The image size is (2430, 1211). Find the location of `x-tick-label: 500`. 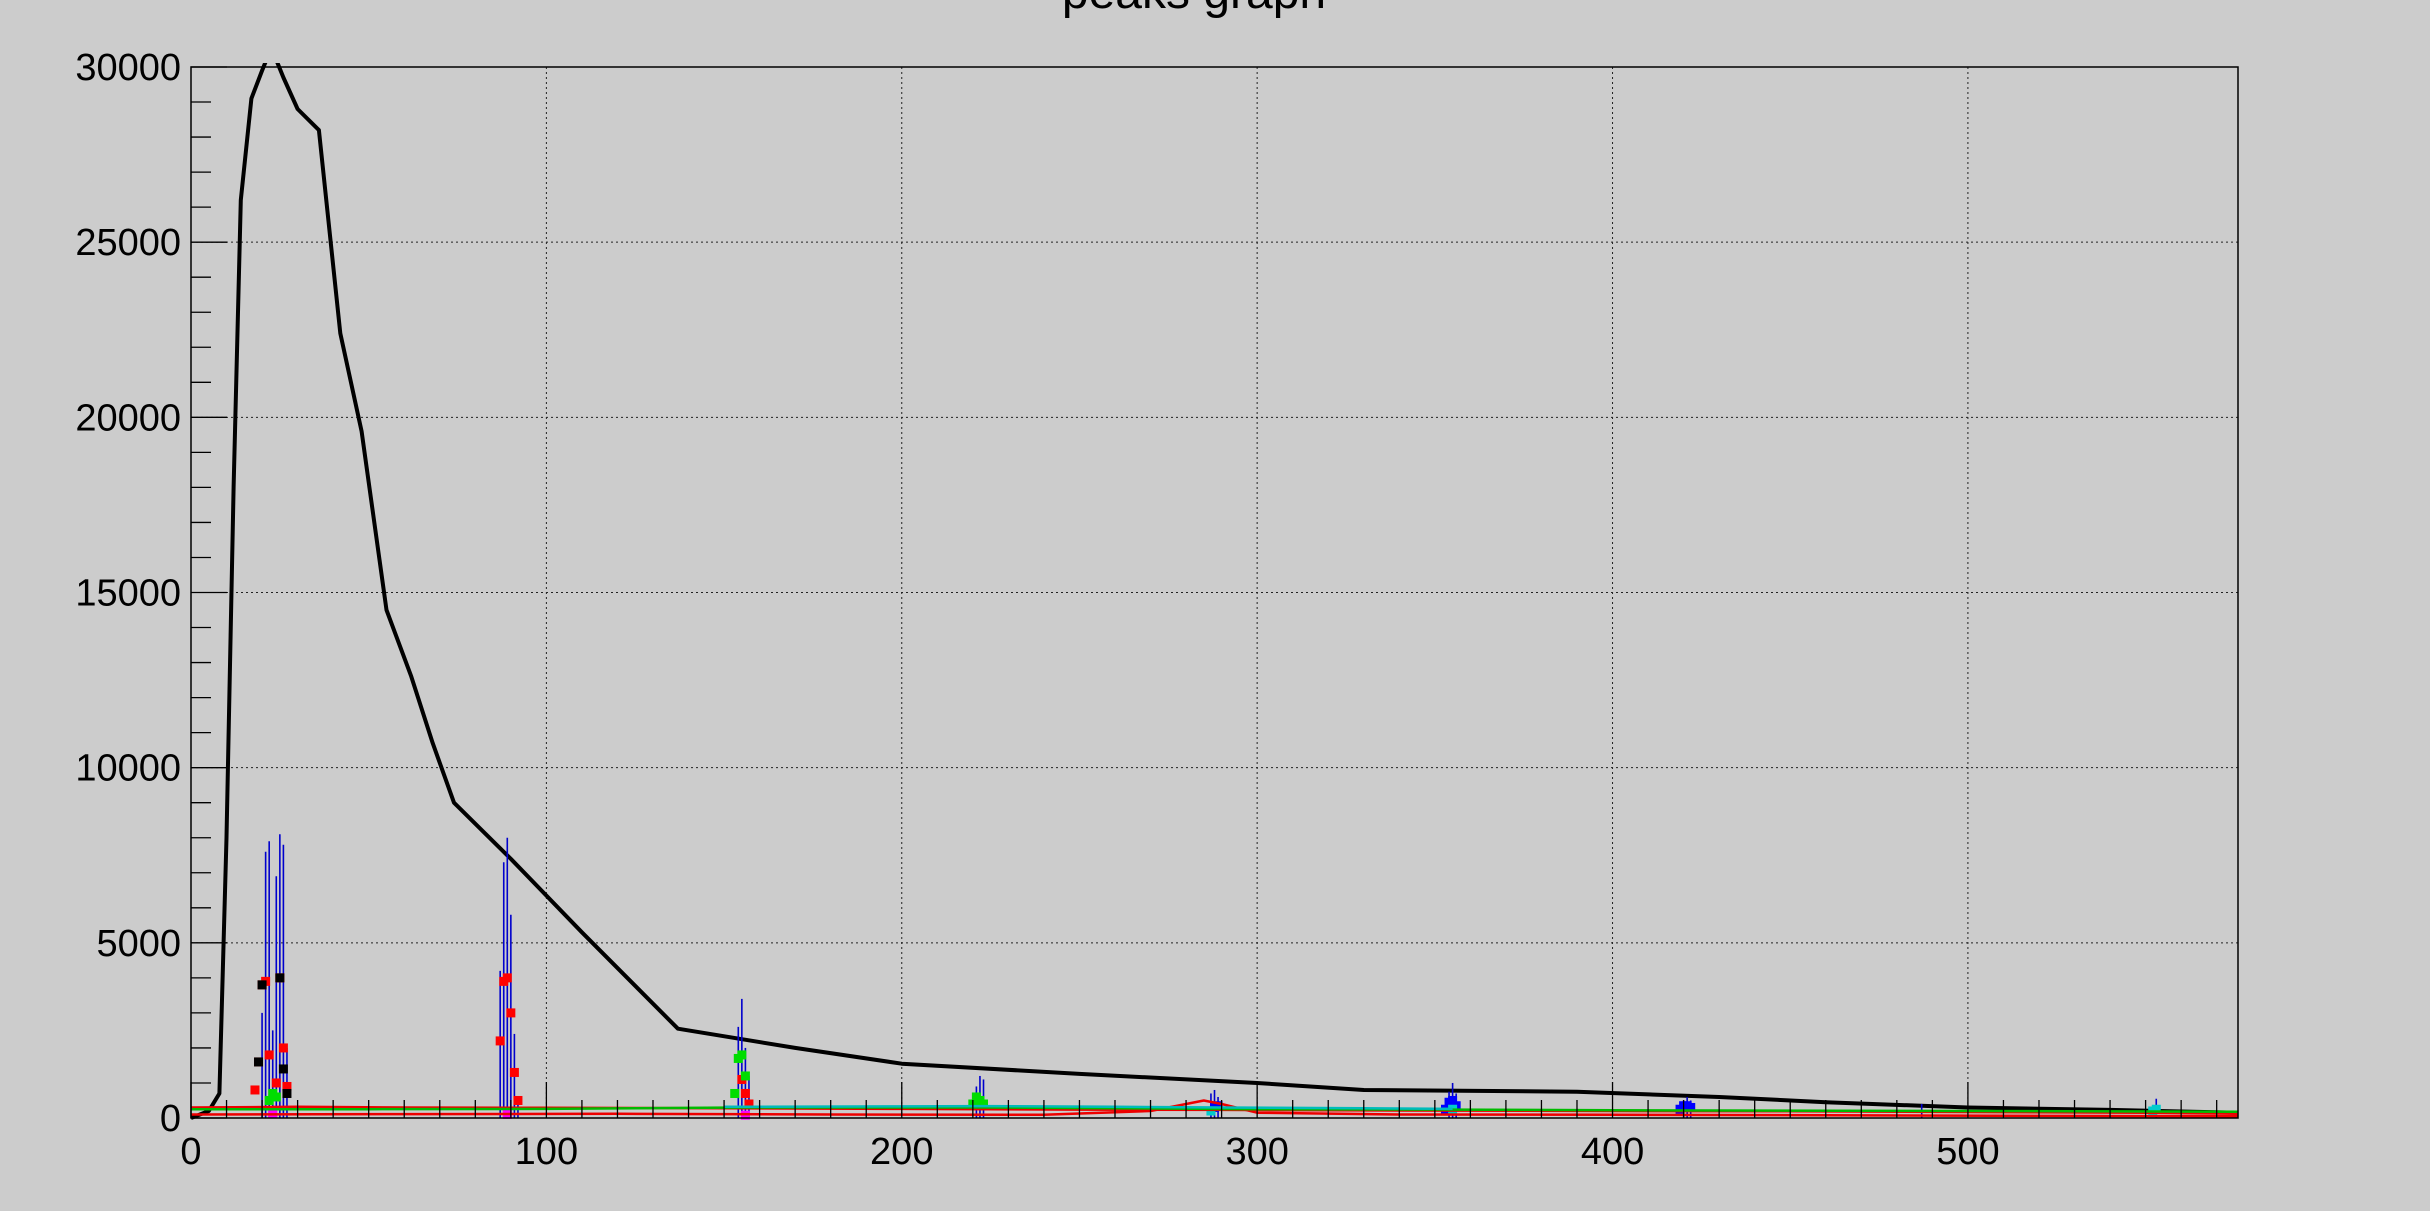

x-tick-label: 500 is located at coordinates (1967, 1152).